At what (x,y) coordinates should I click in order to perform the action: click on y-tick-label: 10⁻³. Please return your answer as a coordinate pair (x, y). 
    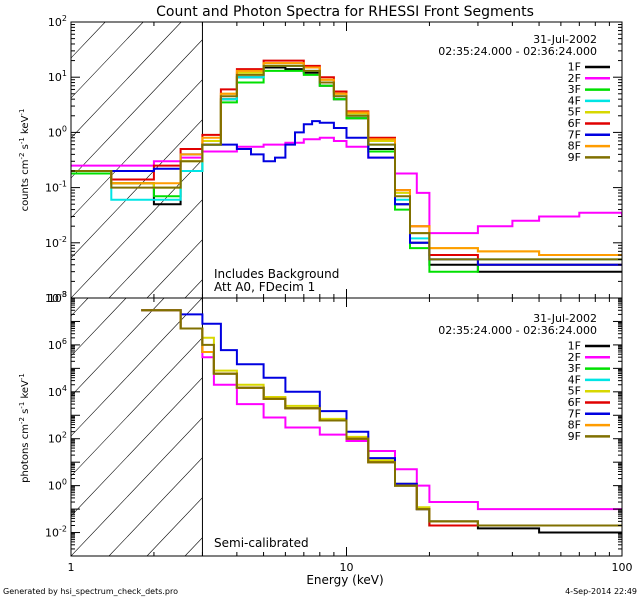
    Looking at the image, I should click on (56, 297).